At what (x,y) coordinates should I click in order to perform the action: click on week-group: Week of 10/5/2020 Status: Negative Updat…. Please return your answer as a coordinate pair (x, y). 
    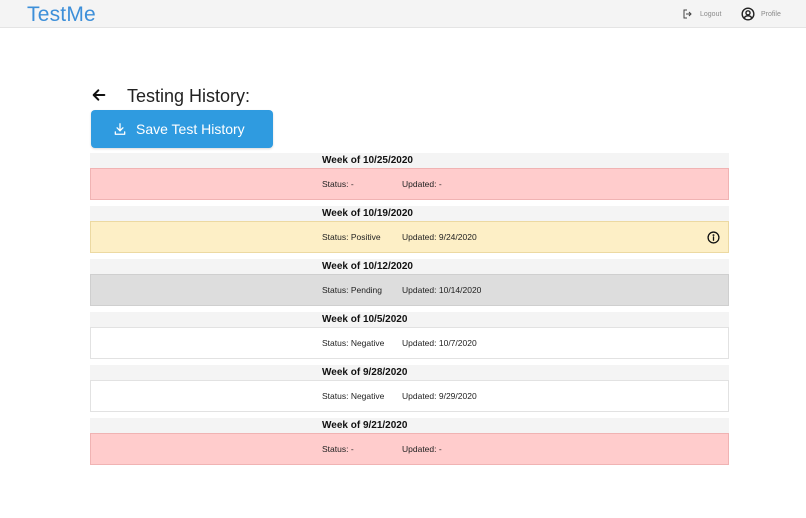
    Looking at the image, I should click on (409, 338).